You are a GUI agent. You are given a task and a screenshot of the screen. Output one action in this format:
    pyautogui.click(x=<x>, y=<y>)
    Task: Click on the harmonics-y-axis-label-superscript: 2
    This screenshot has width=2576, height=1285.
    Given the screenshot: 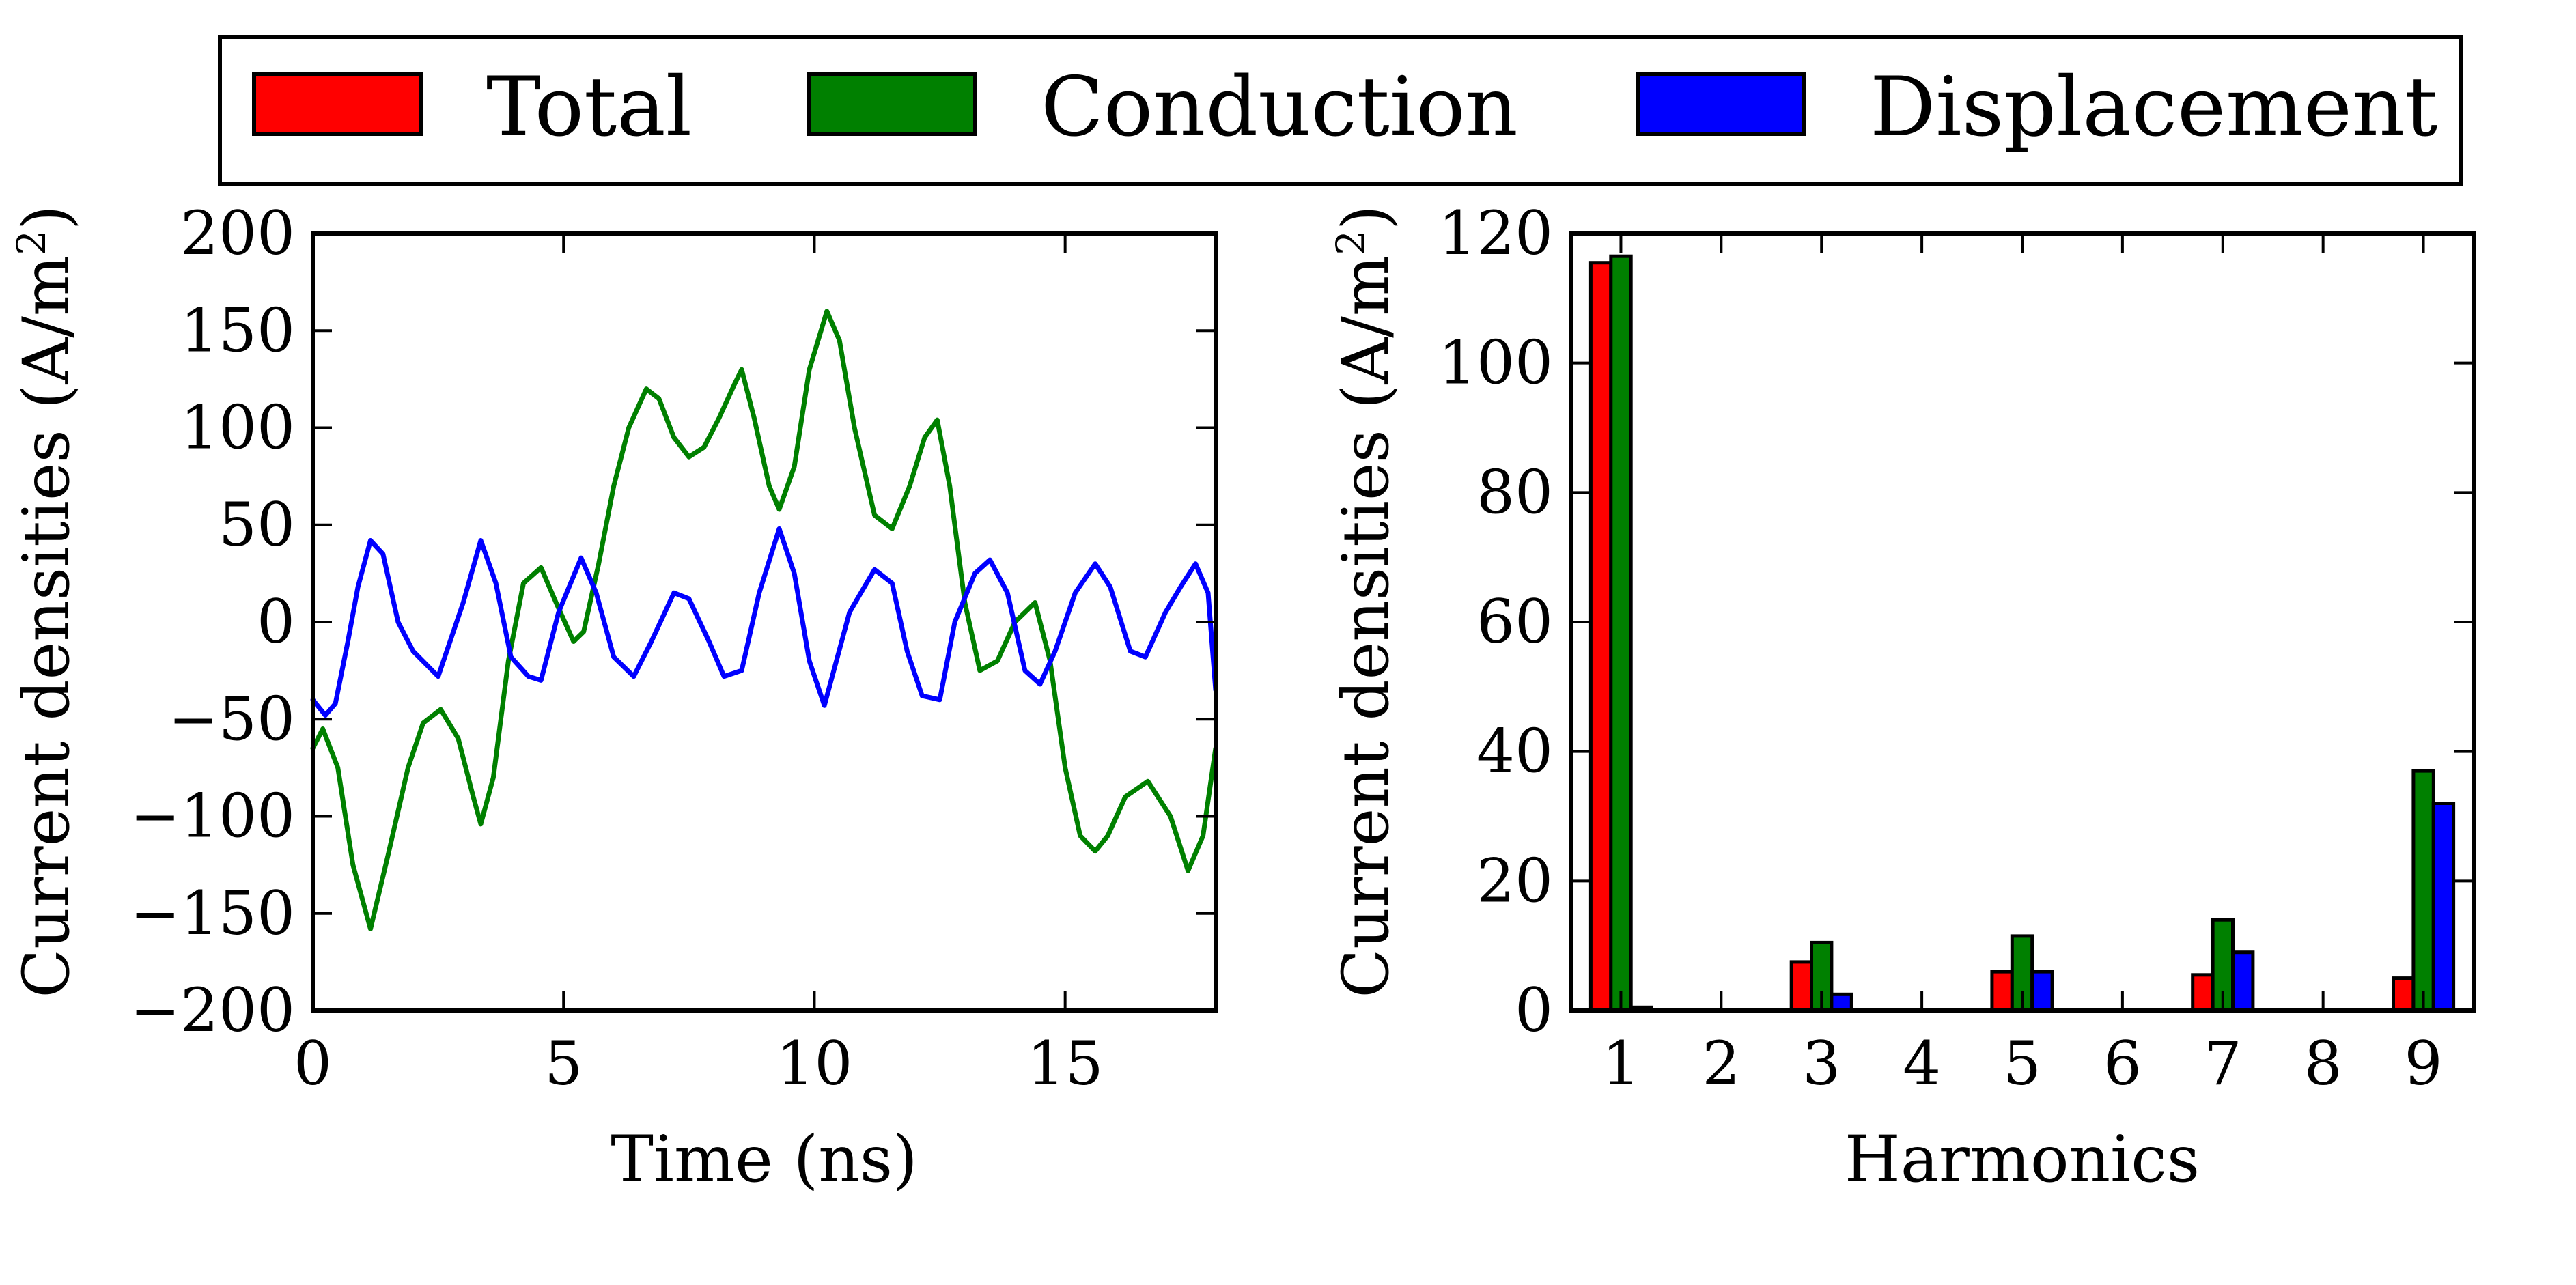 What is the action you would take?
    pyautogui.click(x=1351, y=242)
    